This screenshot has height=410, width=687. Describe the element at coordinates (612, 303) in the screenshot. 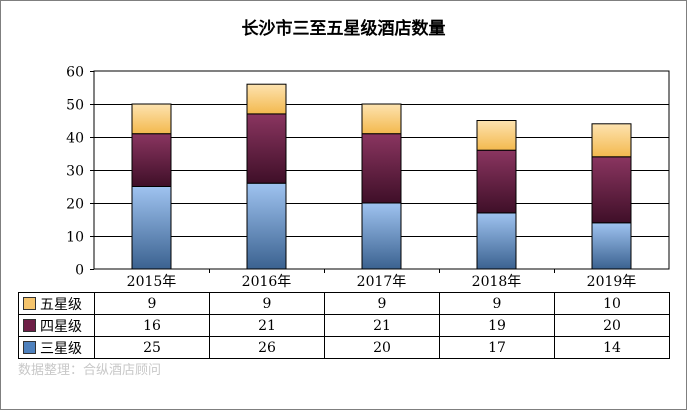

I see `data-label: 10` at that location.